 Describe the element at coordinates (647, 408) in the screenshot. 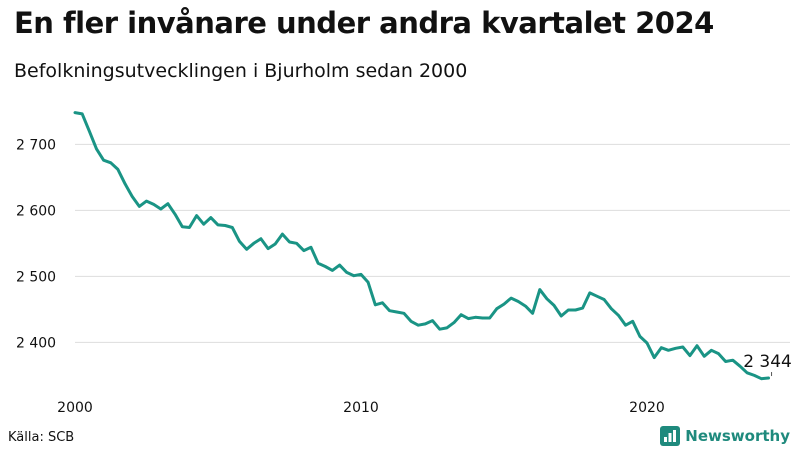

I see `x-tick-label: 2020` at that location.